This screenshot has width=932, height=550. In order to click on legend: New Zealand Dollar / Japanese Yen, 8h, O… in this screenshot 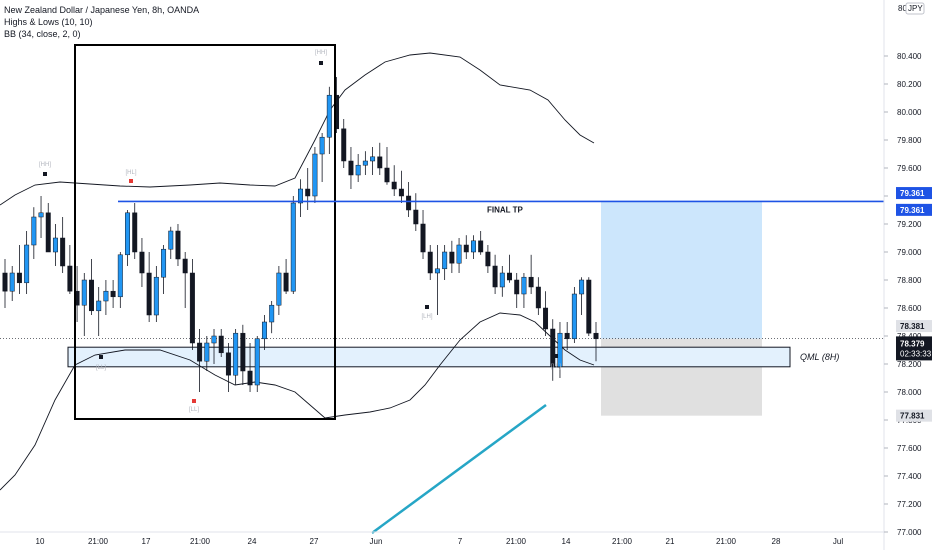, I will do `click(101, 22)`.